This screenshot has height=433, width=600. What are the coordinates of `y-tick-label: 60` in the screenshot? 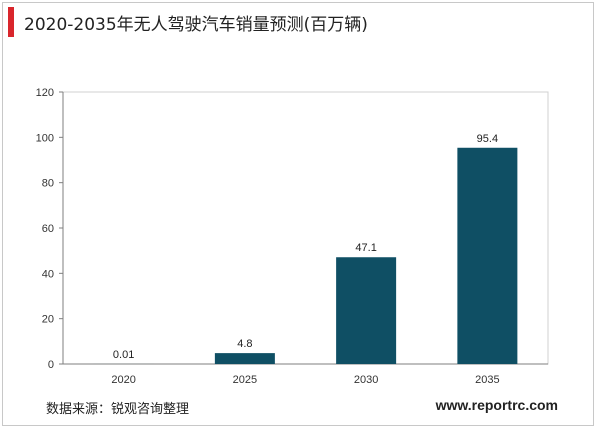 It's located at (48, 229).